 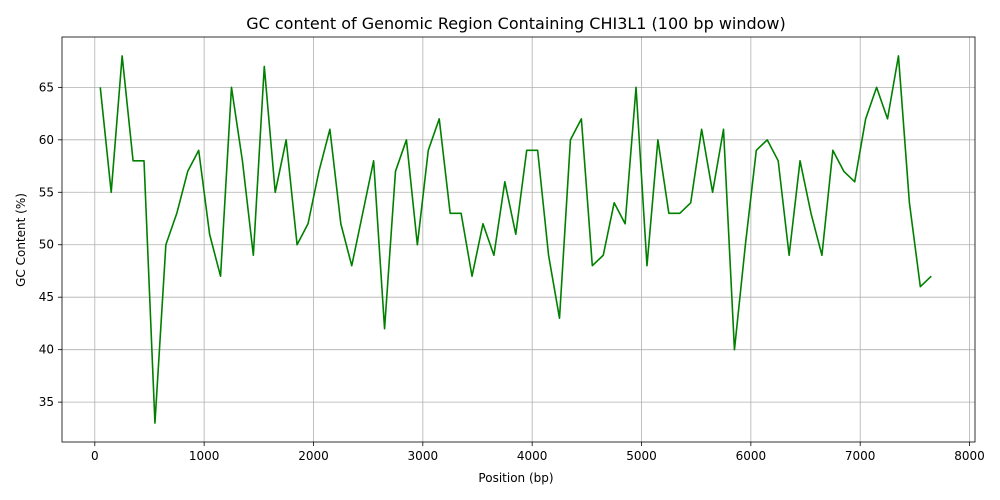 I want to click on y-tick-label: 55, so click(x=46, y=192).